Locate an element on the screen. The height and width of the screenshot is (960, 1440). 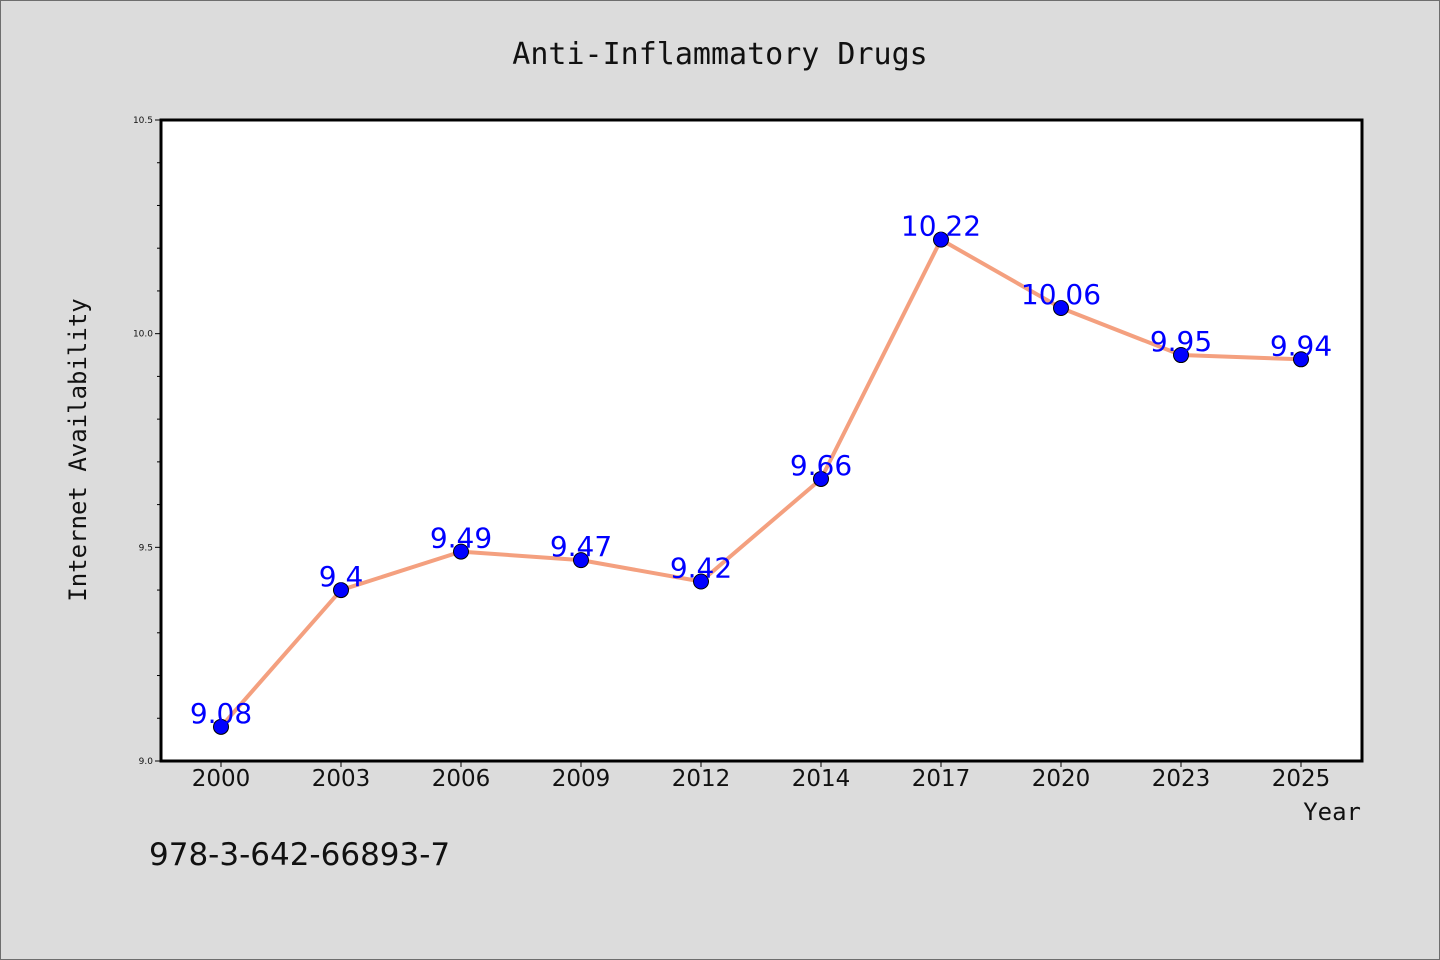
y-tick-label: 9.0 is located at coordinates (146, 762).